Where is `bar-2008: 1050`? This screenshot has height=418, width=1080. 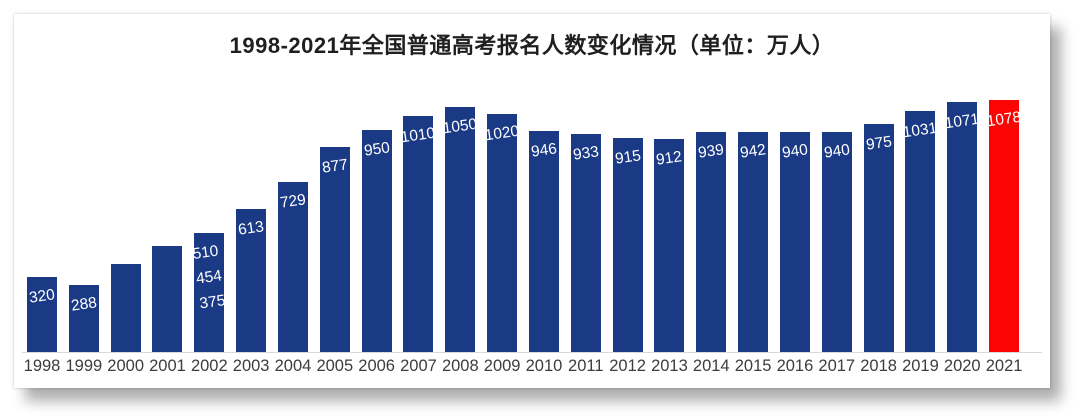 bar-2008: 1050 is located at coordinates (460, 229).